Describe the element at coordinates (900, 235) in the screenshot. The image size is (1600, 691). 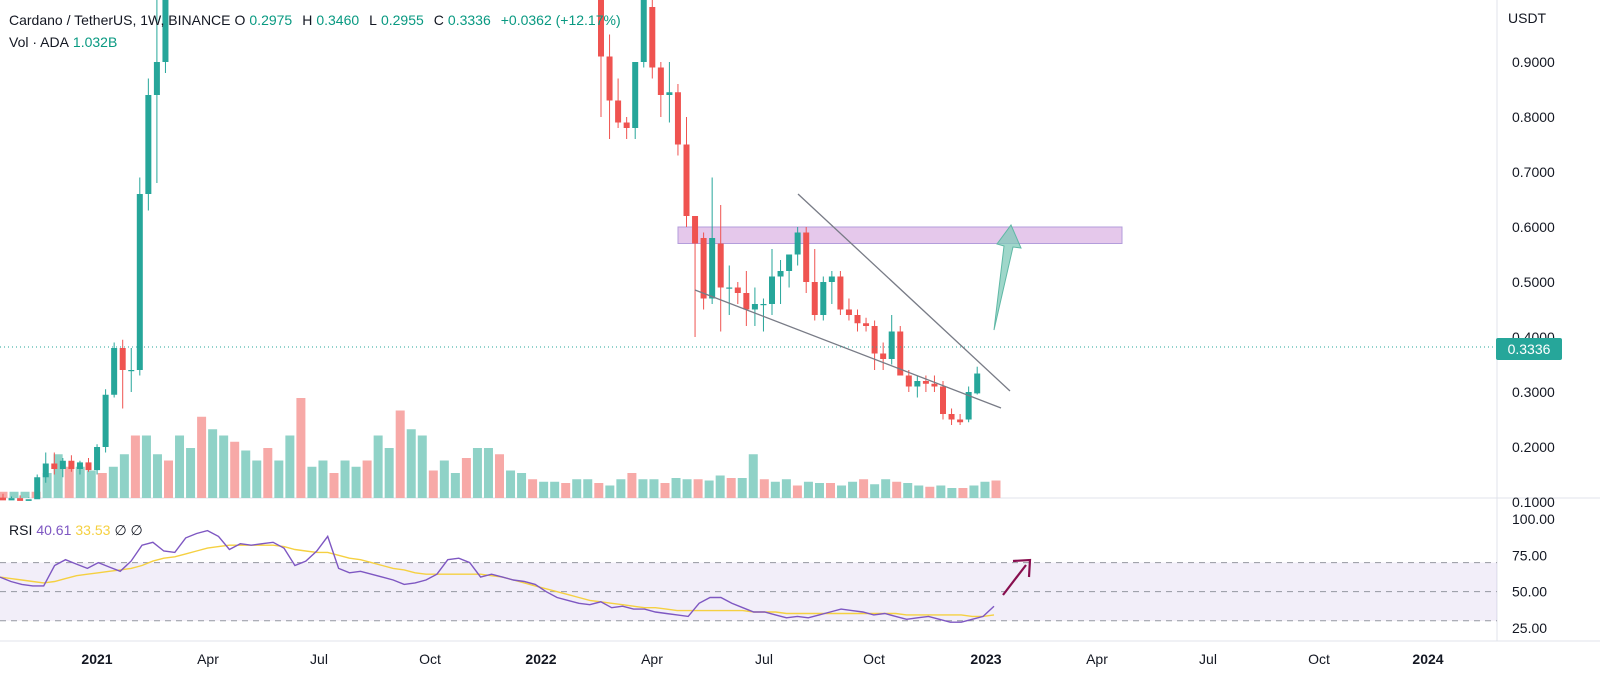
I see `resistance-zone` at that location.